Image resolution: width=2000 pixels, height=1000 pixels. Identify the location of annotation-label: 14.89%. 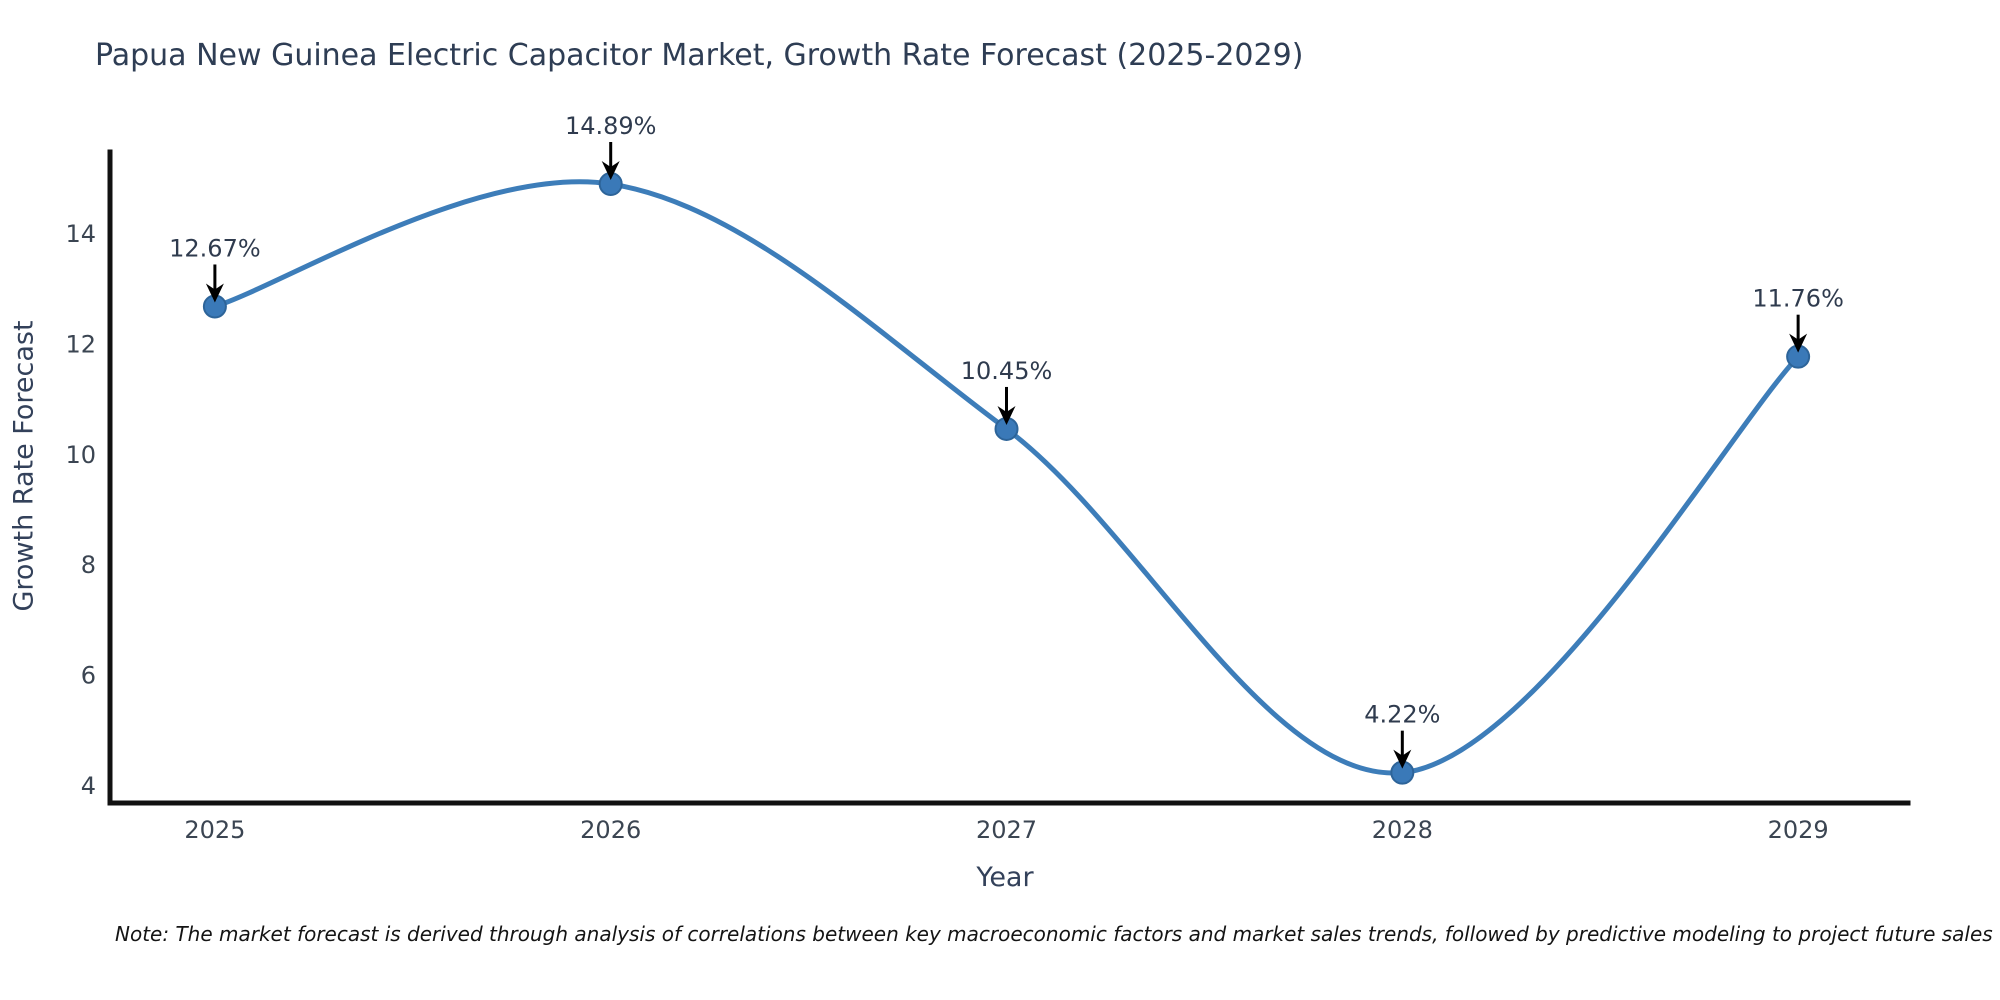
(611, 126).